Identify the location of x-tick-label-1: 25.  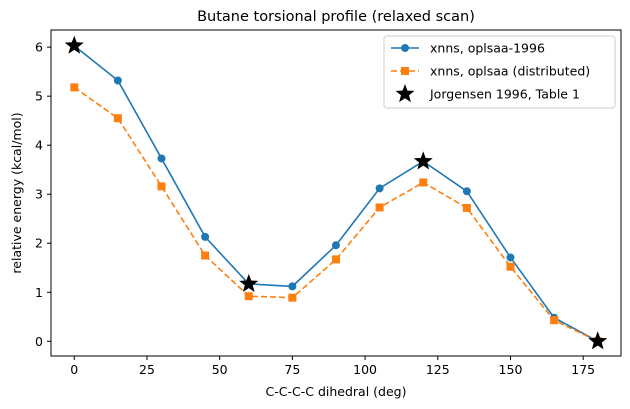
(147, 369).